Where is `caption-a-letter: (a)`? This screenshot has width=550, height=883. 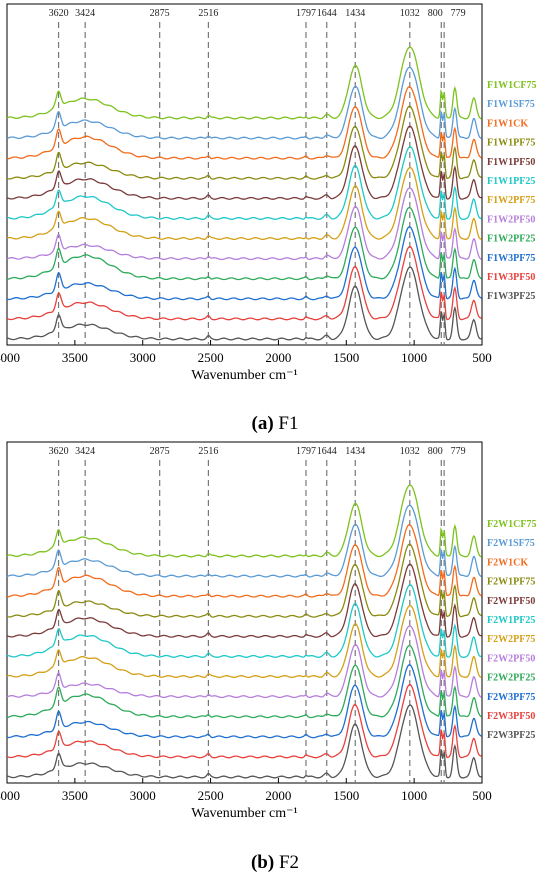 caption-a-letter: (a) is located at coordinates (262, 423).